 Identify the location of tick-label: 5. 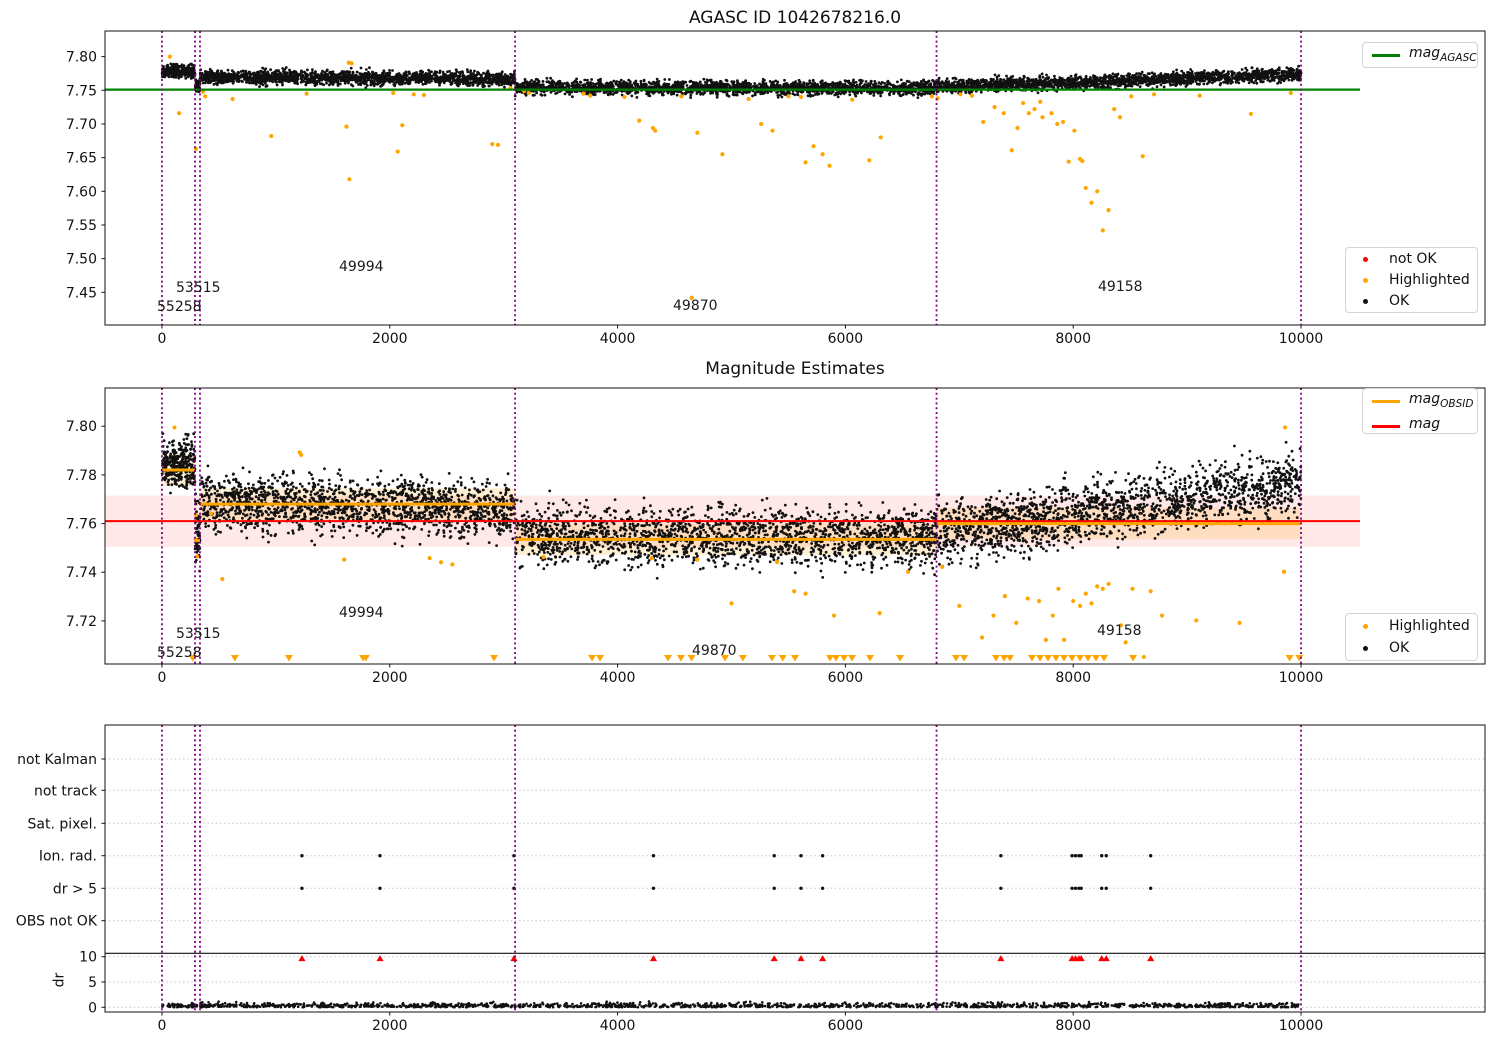
(92, 983).